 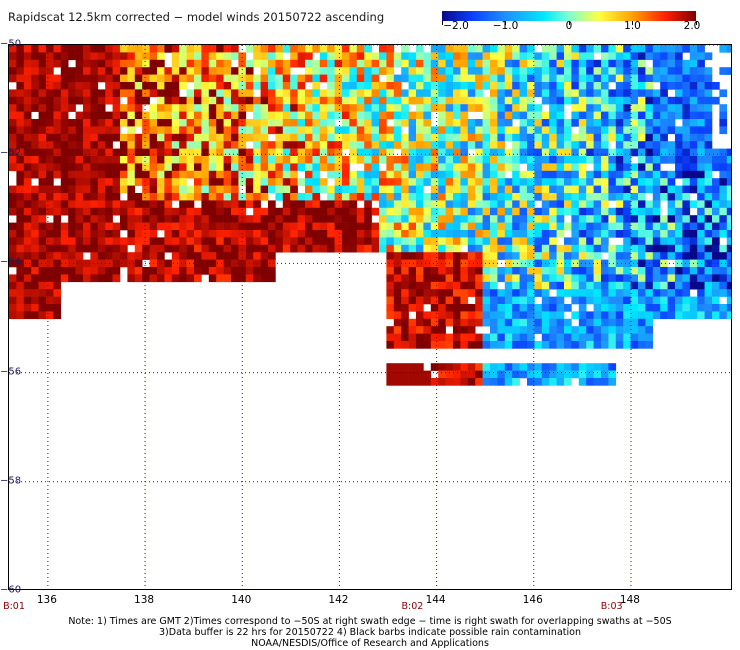 I want to click on latitude-label: −60, so click(x=11, y=590).